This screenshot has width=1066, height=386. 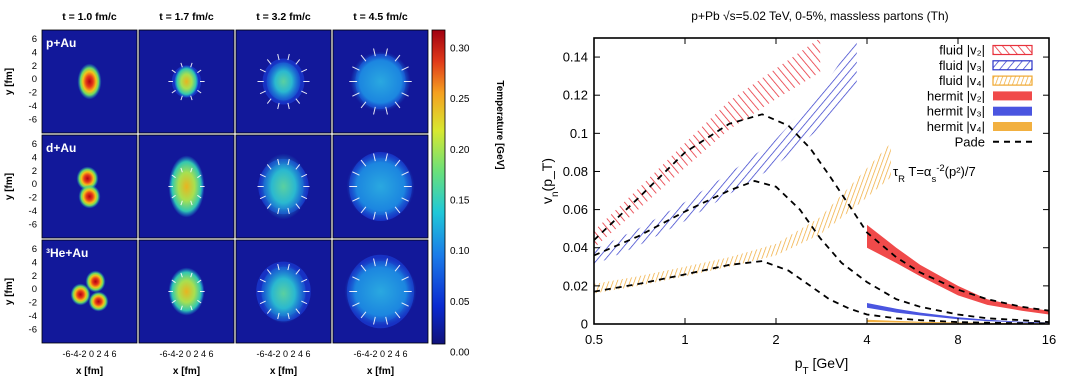 What do you see at coordinates (707, 143) in the screenshot?
I see `band-fluid-v-` at bounding box center [707, 143].